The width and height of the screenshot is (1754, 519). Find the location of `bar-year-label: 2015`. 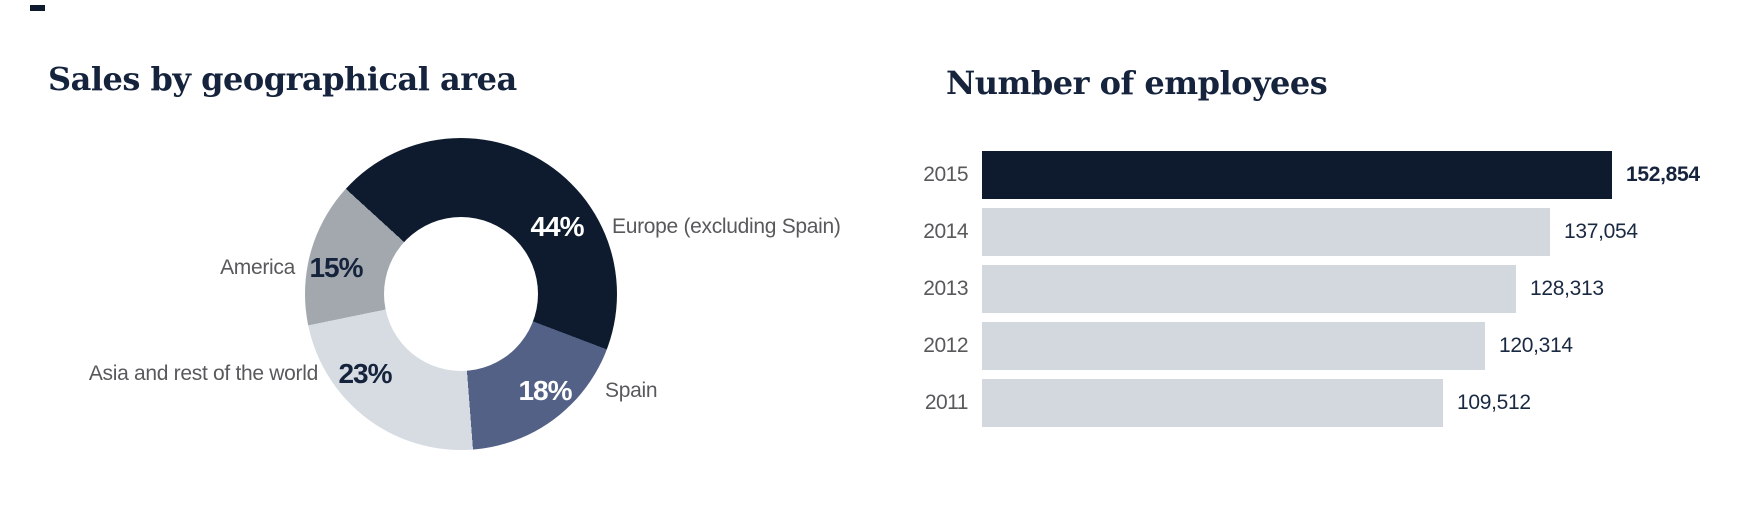

bar-year-label: 2015 is located at coordinates (945, 174).